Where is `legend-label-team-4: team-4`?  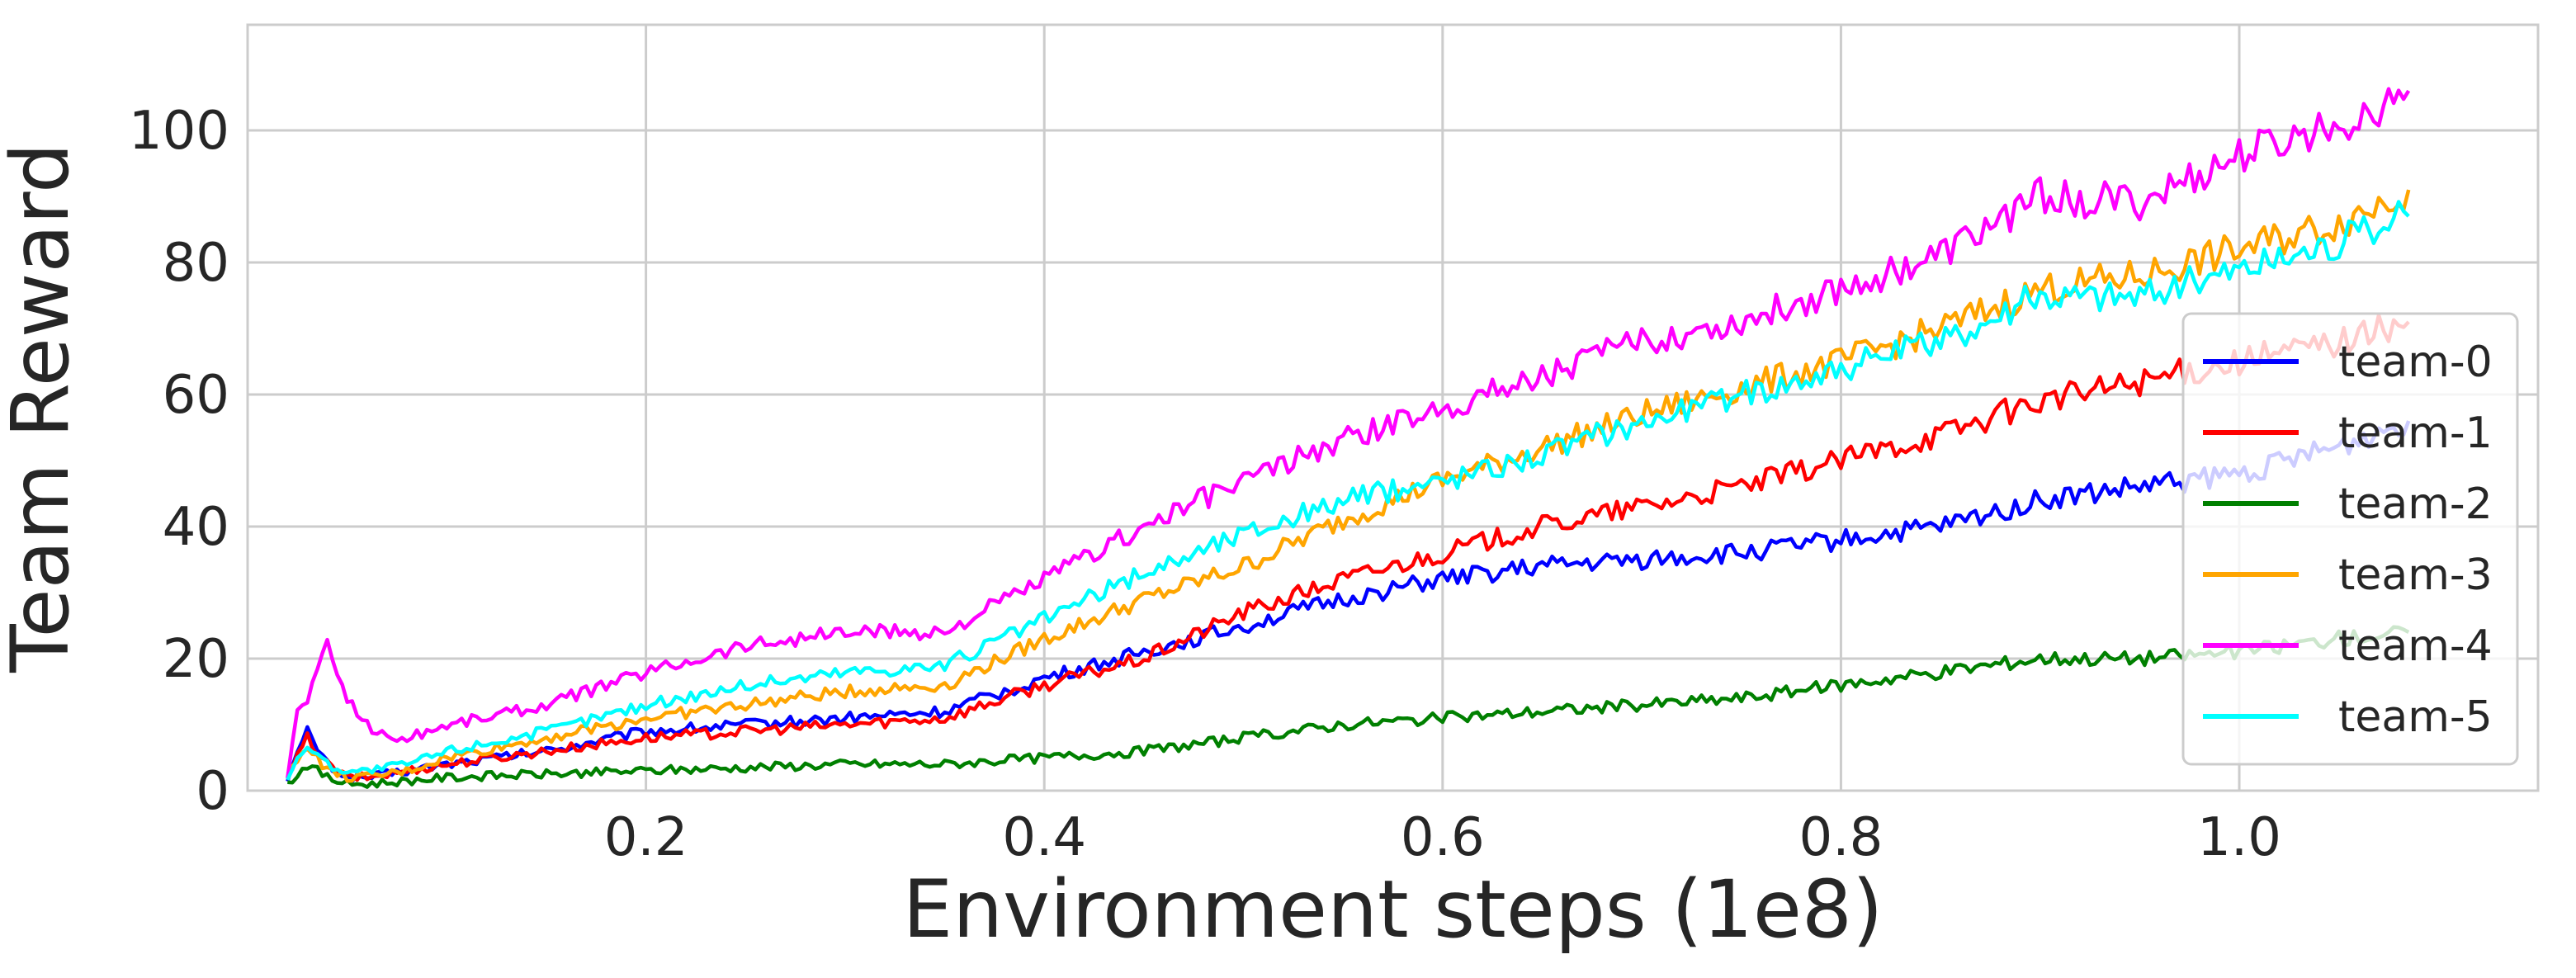 legend-label-team-4: team-4 is located at coordinates (2415, 646).